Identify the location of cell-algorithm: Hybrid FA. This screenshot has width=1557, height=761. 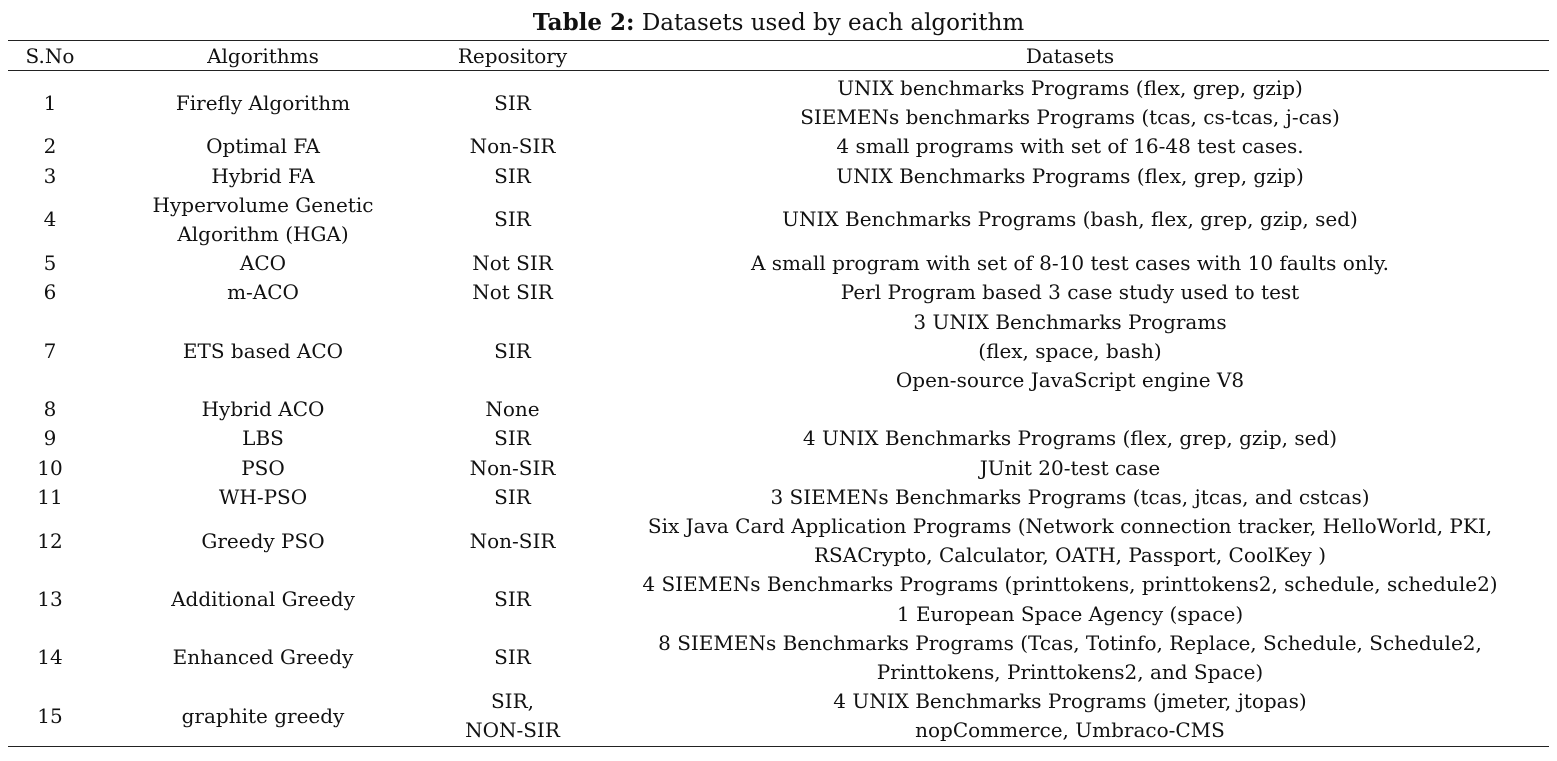
(263, 176).